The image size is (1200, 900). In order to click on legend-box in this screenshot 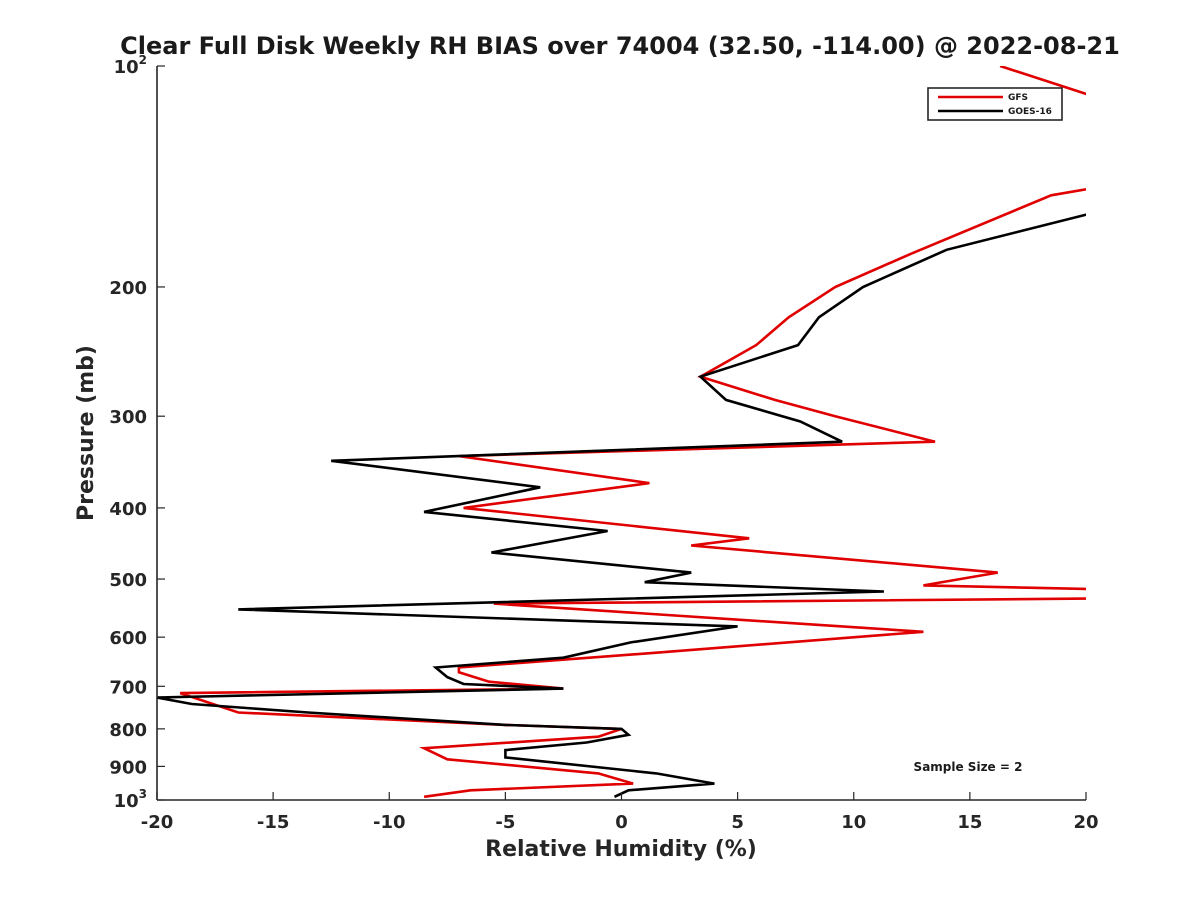, I will do `click(995, 104)`.